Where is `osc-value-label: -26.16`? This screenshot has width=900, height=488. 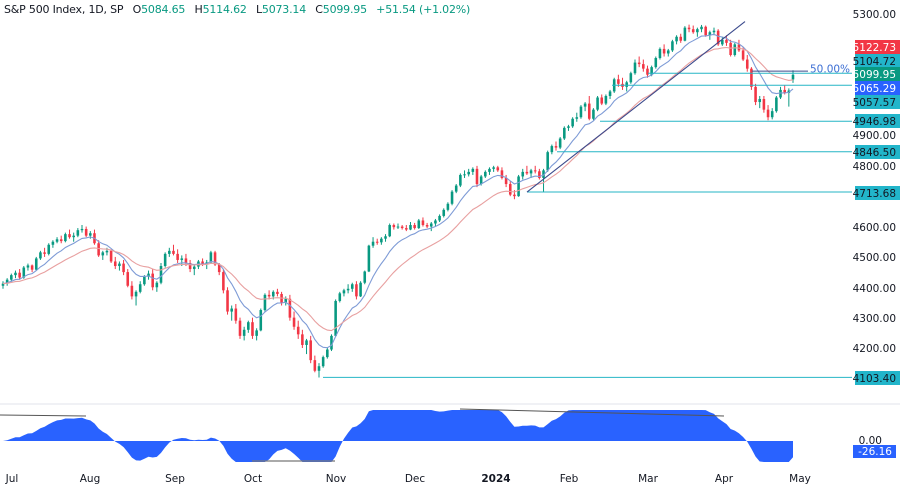 osc-value-label: -26.16 is located at coordinates (875, 452).